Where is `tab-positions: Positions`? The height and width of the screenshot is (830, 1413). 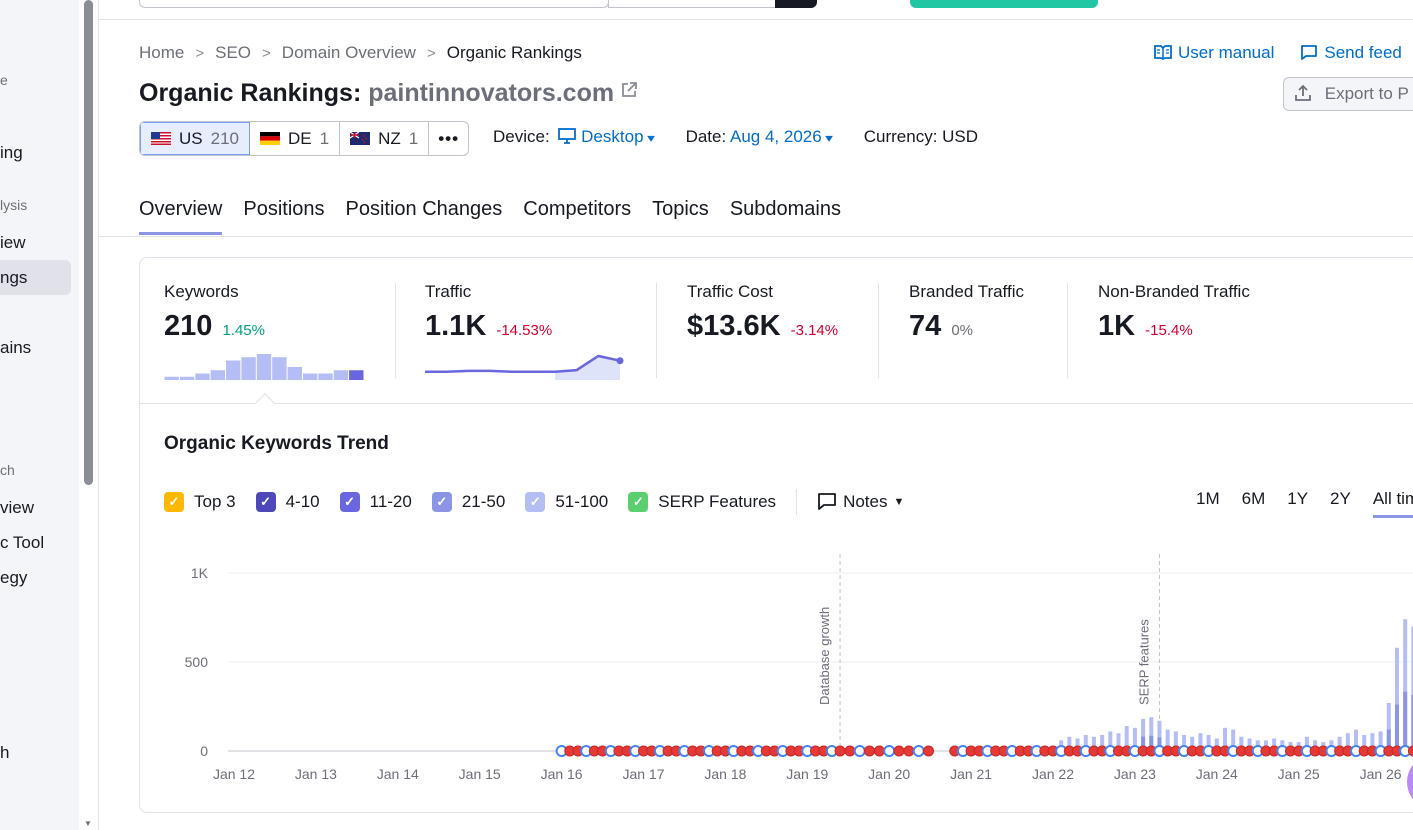
tab-positions: Positions is located at coordinates (284, 209).